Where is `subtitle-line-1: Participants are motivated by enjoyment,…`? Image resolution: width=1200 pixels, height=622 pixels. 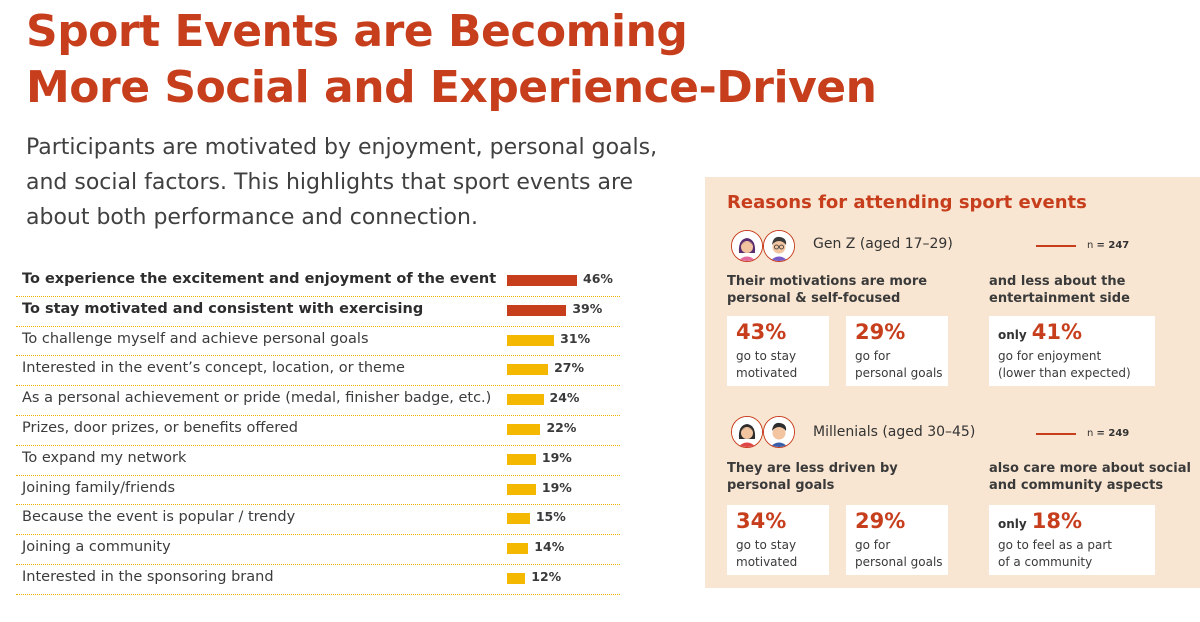 subtitle-line-1: Participants are motivated by enjoyment,… is located at coordinates (342, 147).